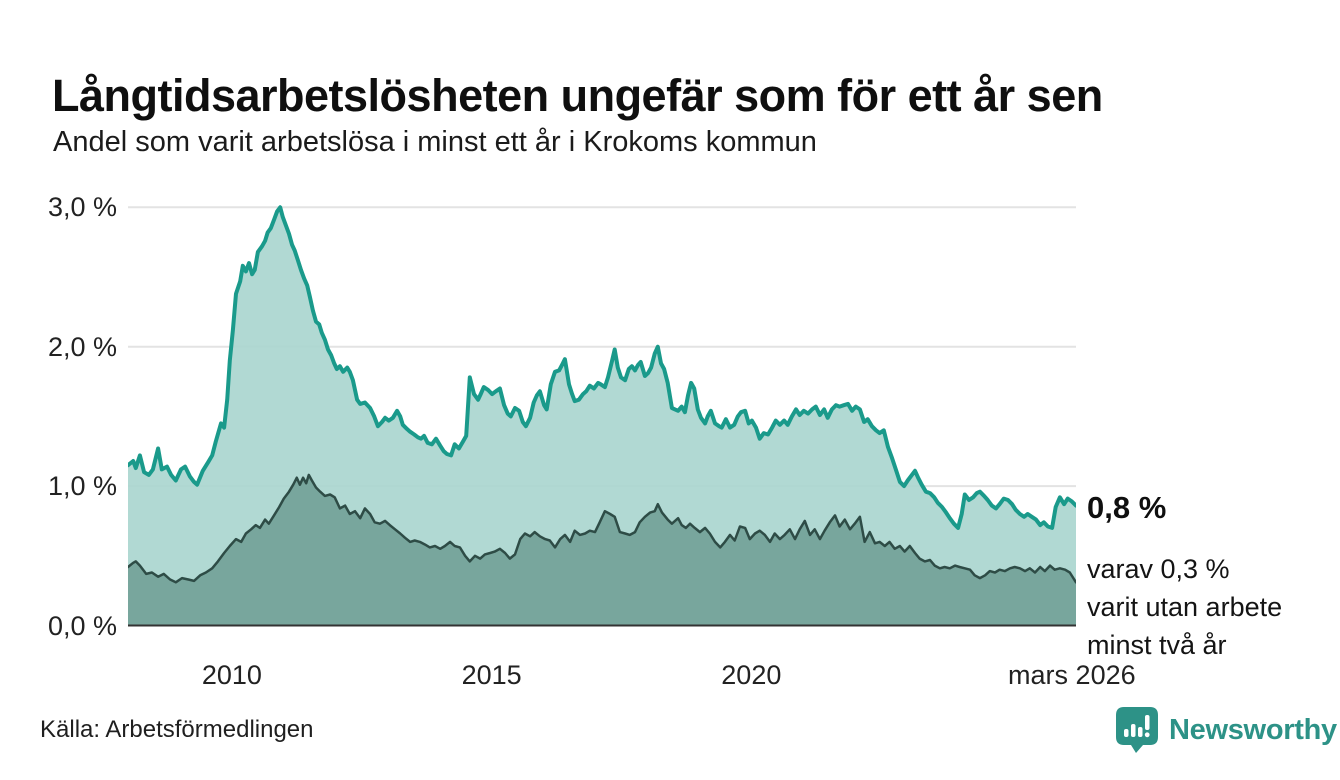 The width and height of the screenshot is (1340, 780). I want to click on series-line-two-year, so click(602, 528).